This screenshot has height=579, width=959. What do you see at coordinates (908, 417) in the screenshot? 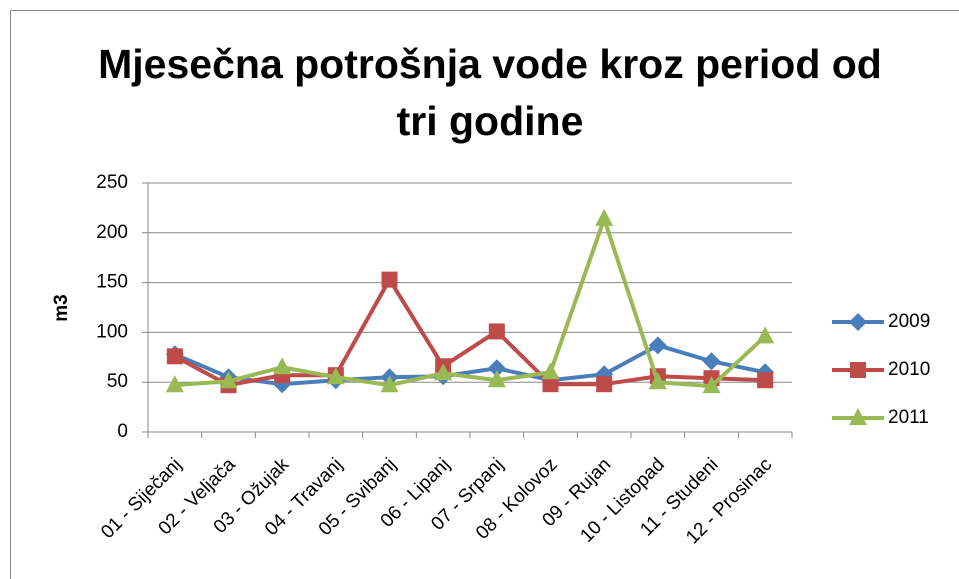
I see `legend-label: 2011` at bounding box center [908, 417].